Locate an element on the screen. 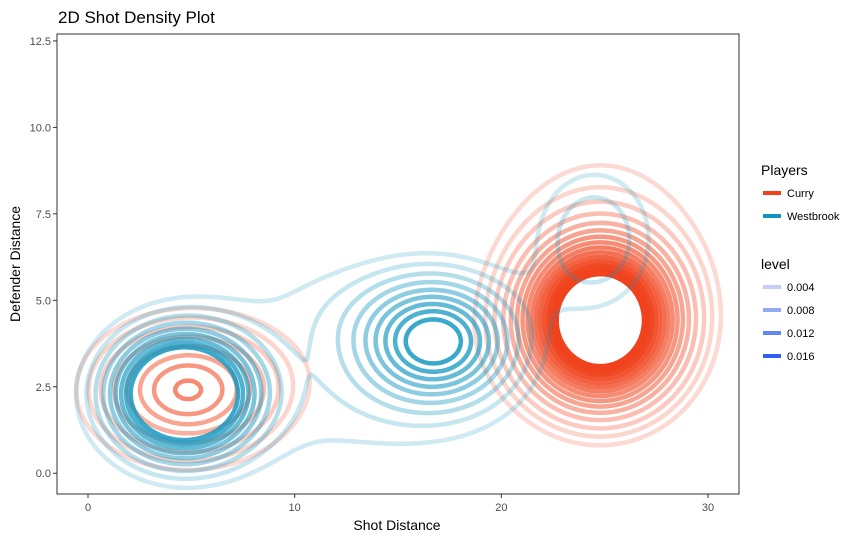 The height and width of the screenshot is (538, 861). x-tick-label: 20 is located at coordinates (501, 508).